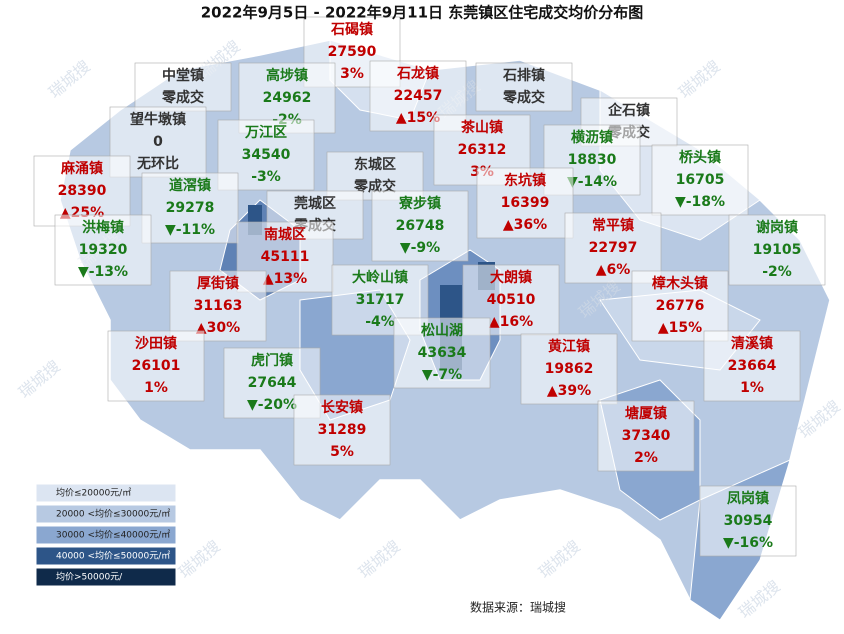  I want to click on town-price: 34540, so click(266, 155).